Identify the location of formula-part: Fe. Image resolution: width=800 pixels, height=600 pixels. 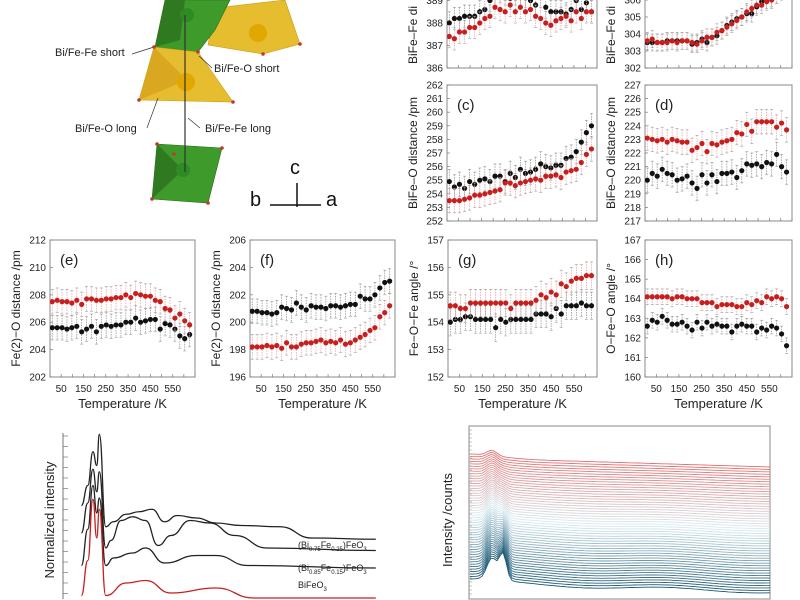
(326, 568).